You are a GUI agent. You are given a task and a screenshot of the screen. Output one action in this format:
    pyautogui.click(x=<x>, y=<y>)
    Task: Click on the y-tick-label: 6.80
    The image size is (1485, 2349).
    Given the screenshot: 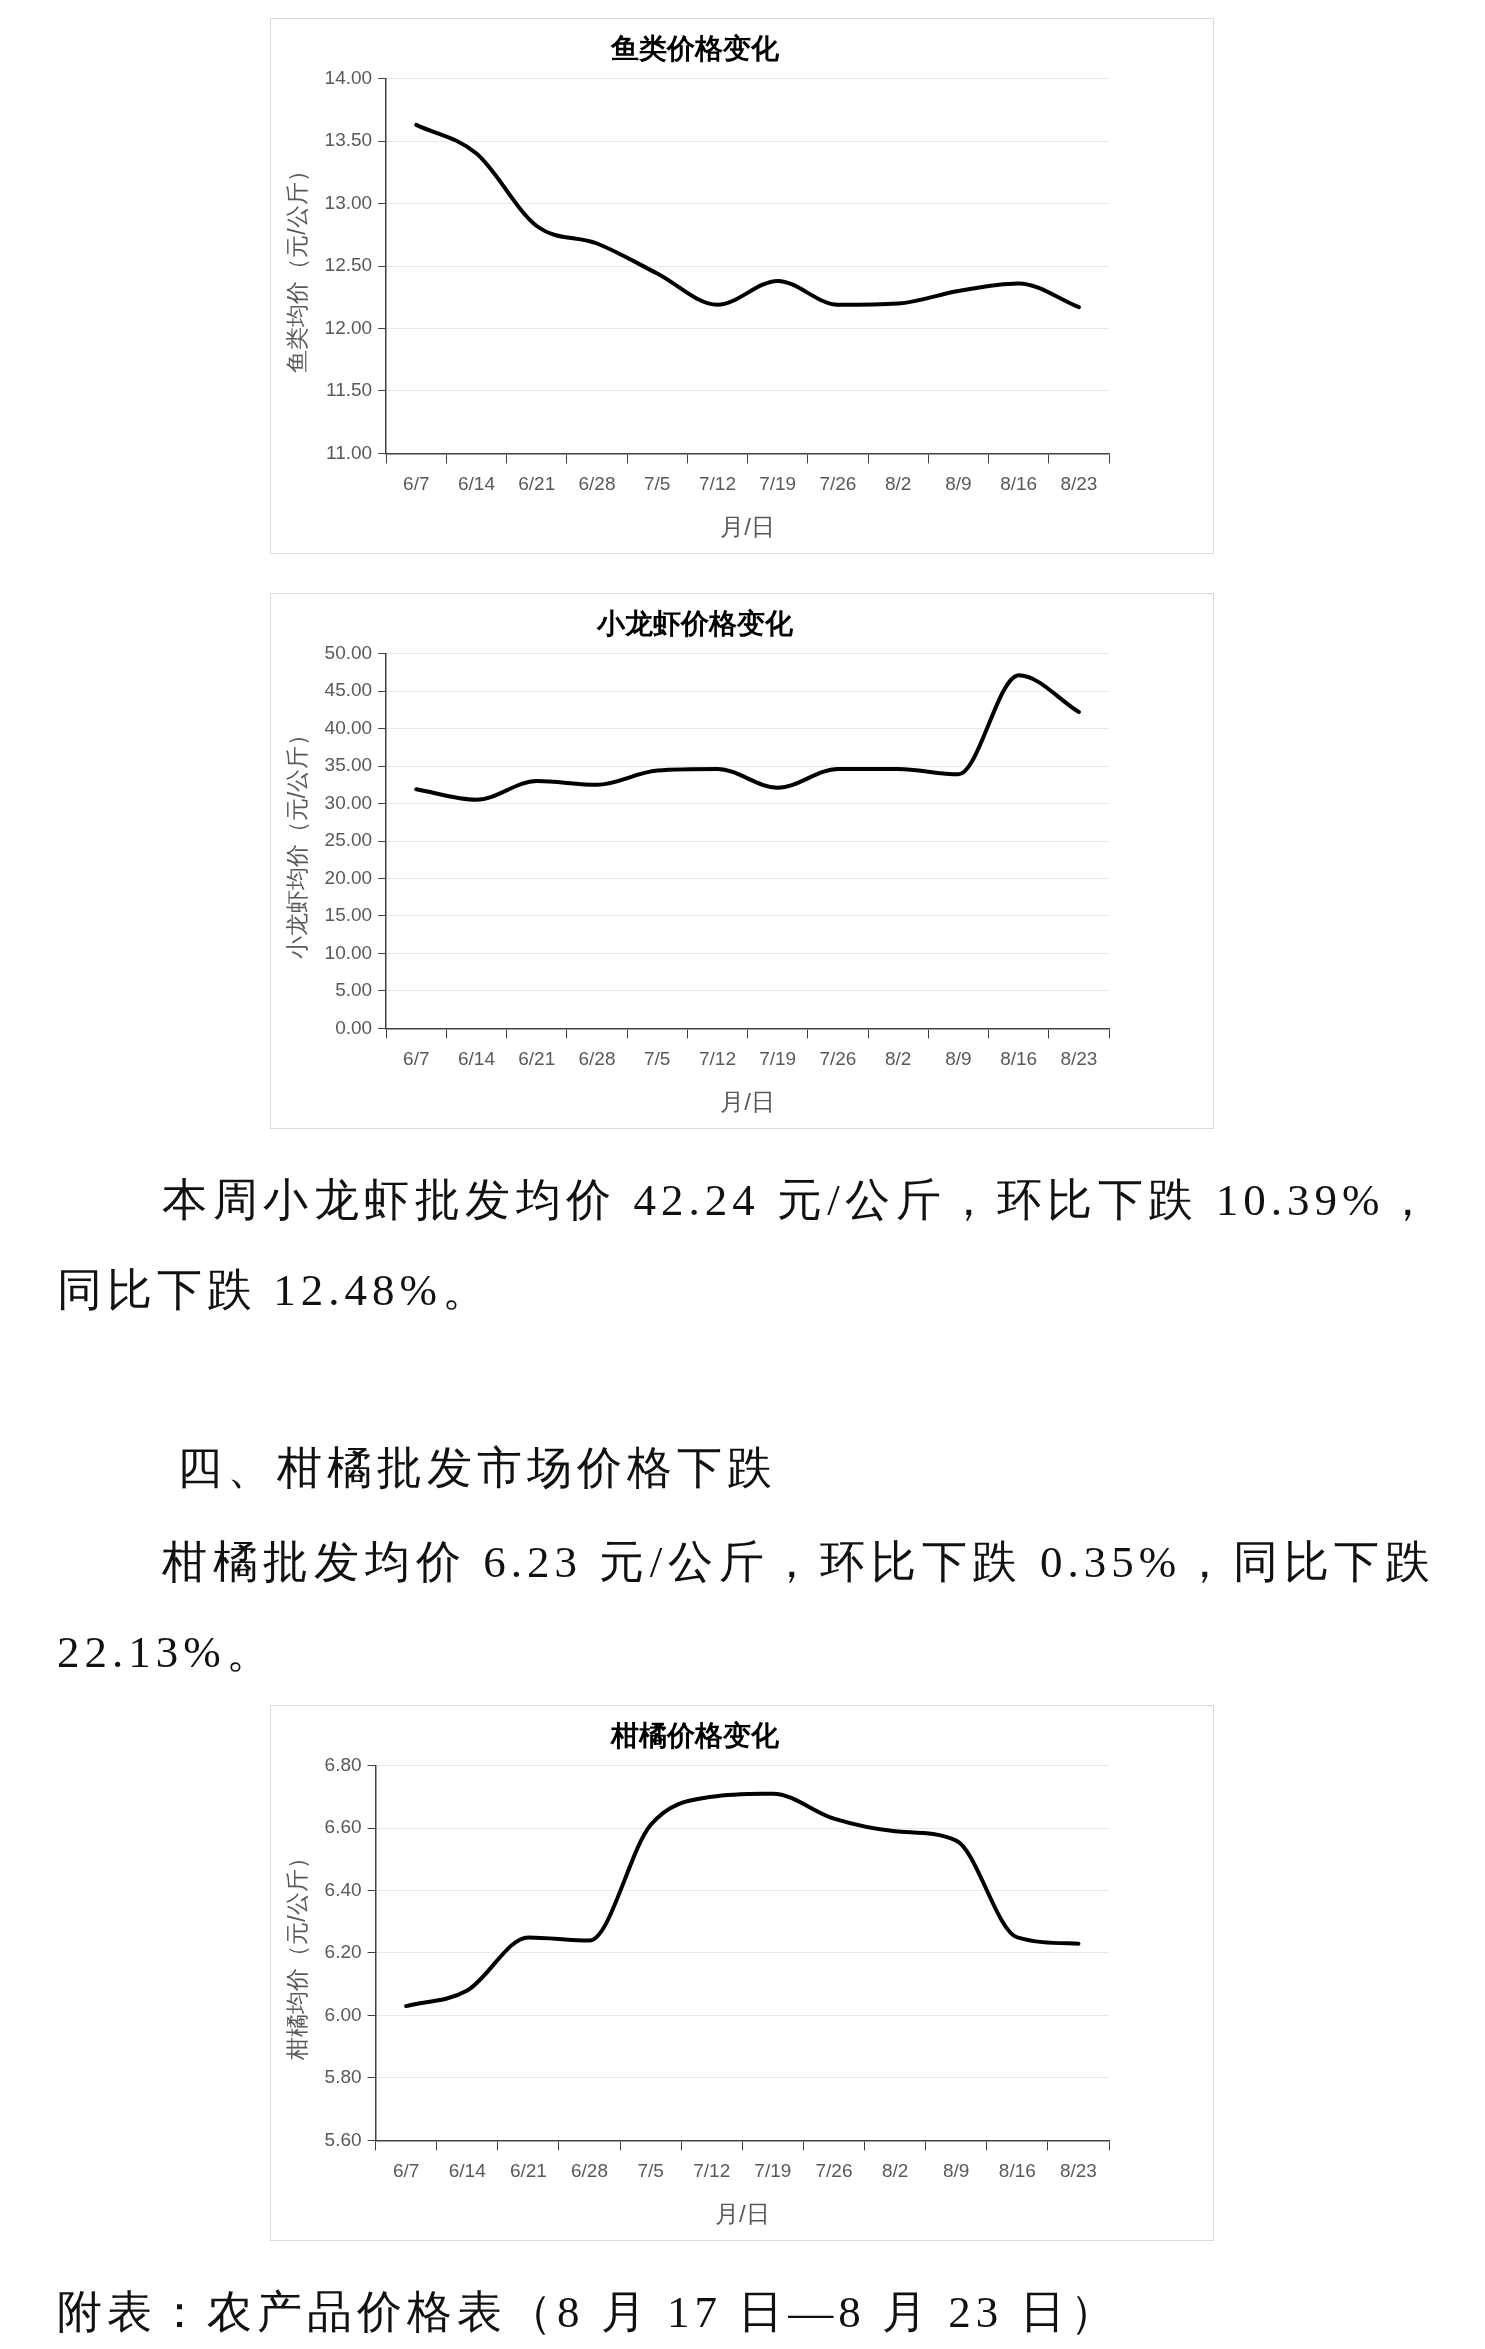 What is the action you would take?
    pyautogui.click(x=343, y=1764)
    